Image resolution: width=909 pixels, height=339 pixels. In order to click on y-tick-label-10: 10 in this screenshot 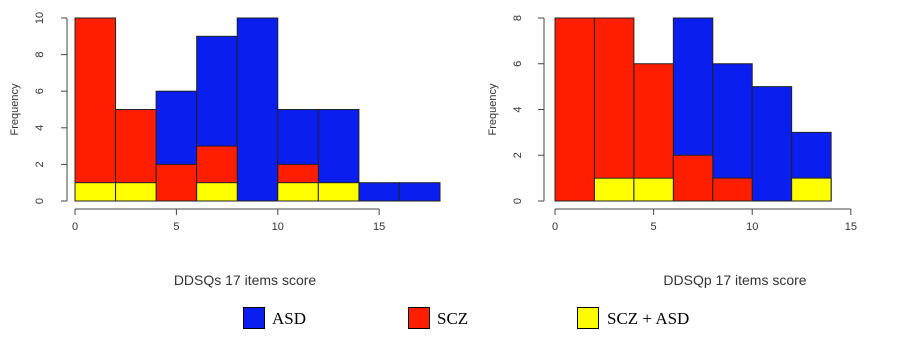, I will do `click(40, 18)`.